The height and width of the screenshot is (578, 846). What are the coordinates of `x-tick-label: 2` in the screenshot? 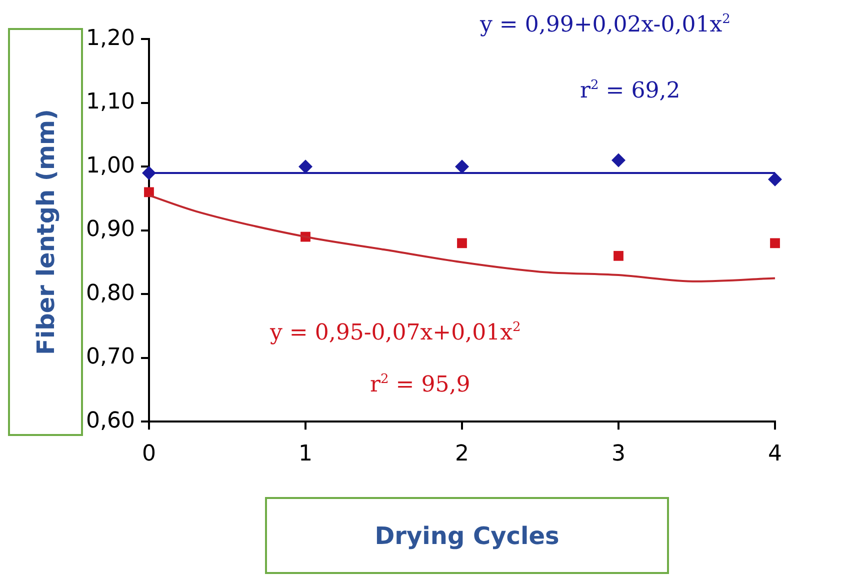 It's located at (461, 454).